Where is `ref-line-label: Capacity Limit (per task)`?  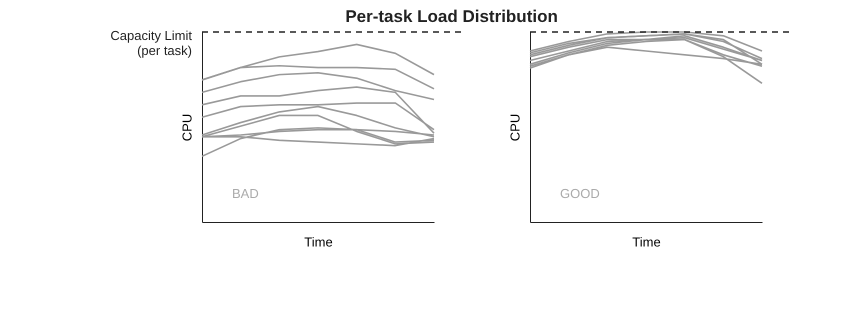 ref-line-label: Capacity Limit (per task) is located at coordinates (151, 43).